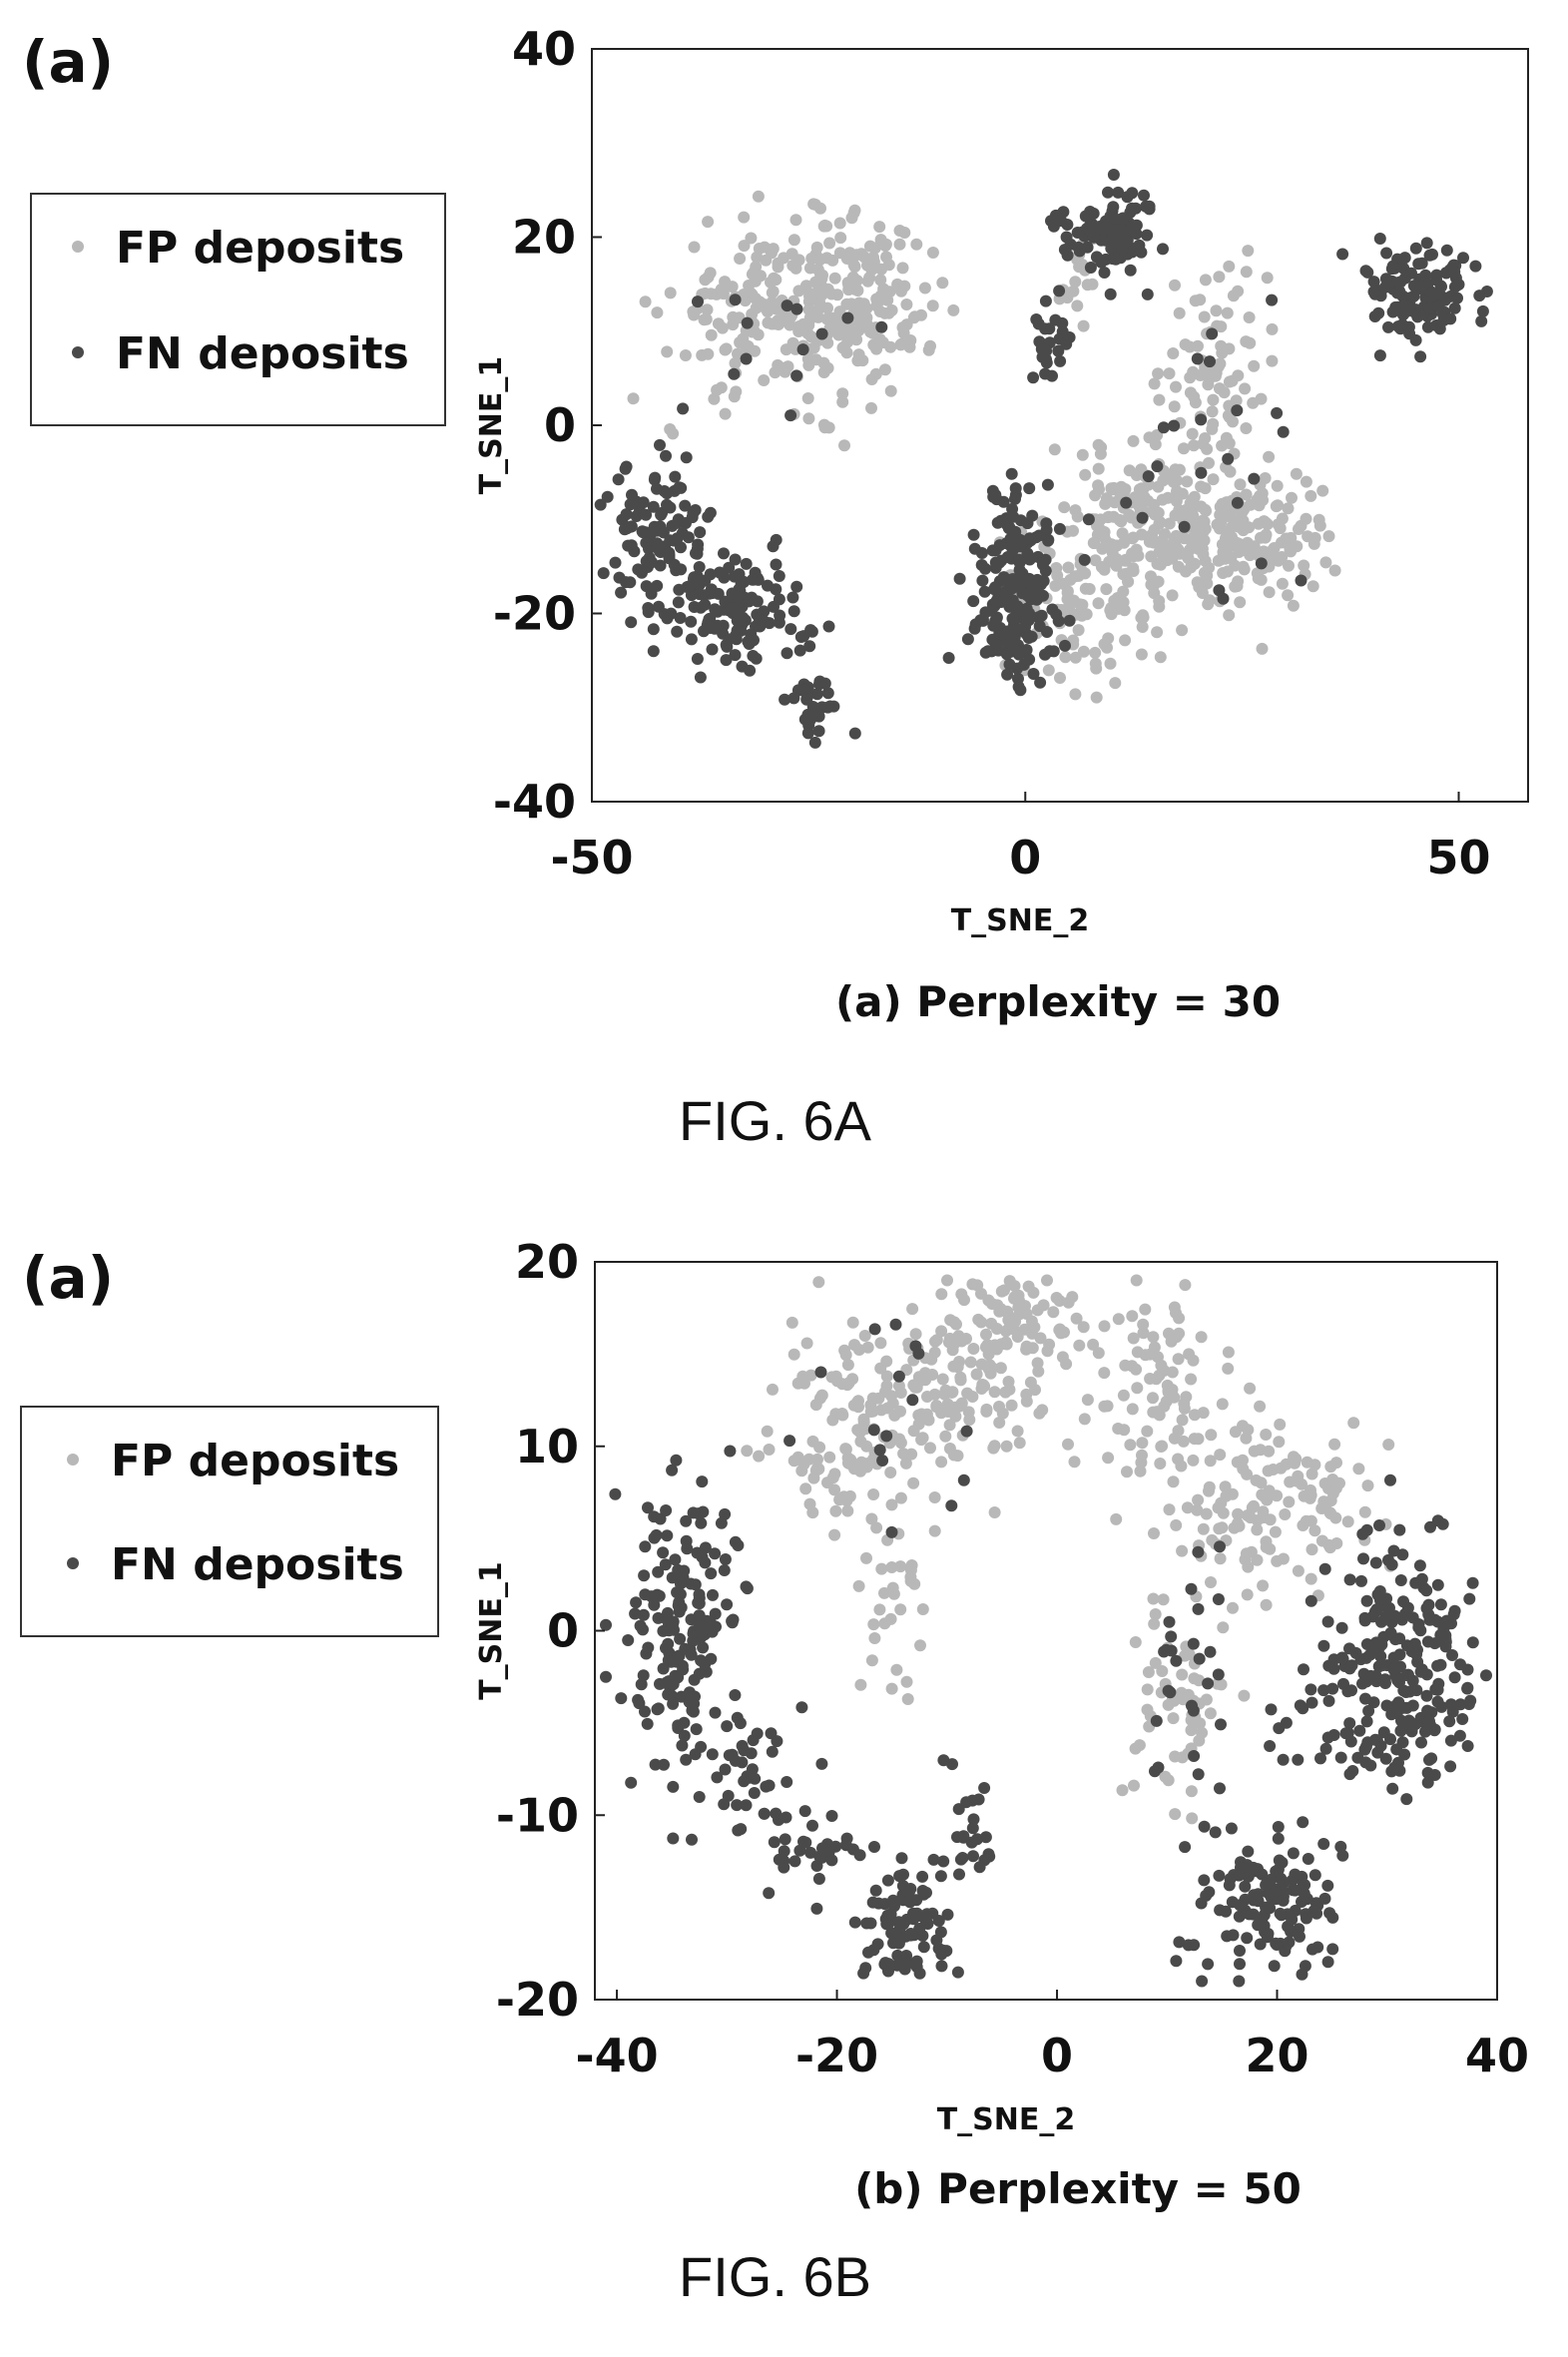 The image size is (1568, 2357). Describe the element at coordinates (1043, 459) in the screenshot. I see `points` at that location.